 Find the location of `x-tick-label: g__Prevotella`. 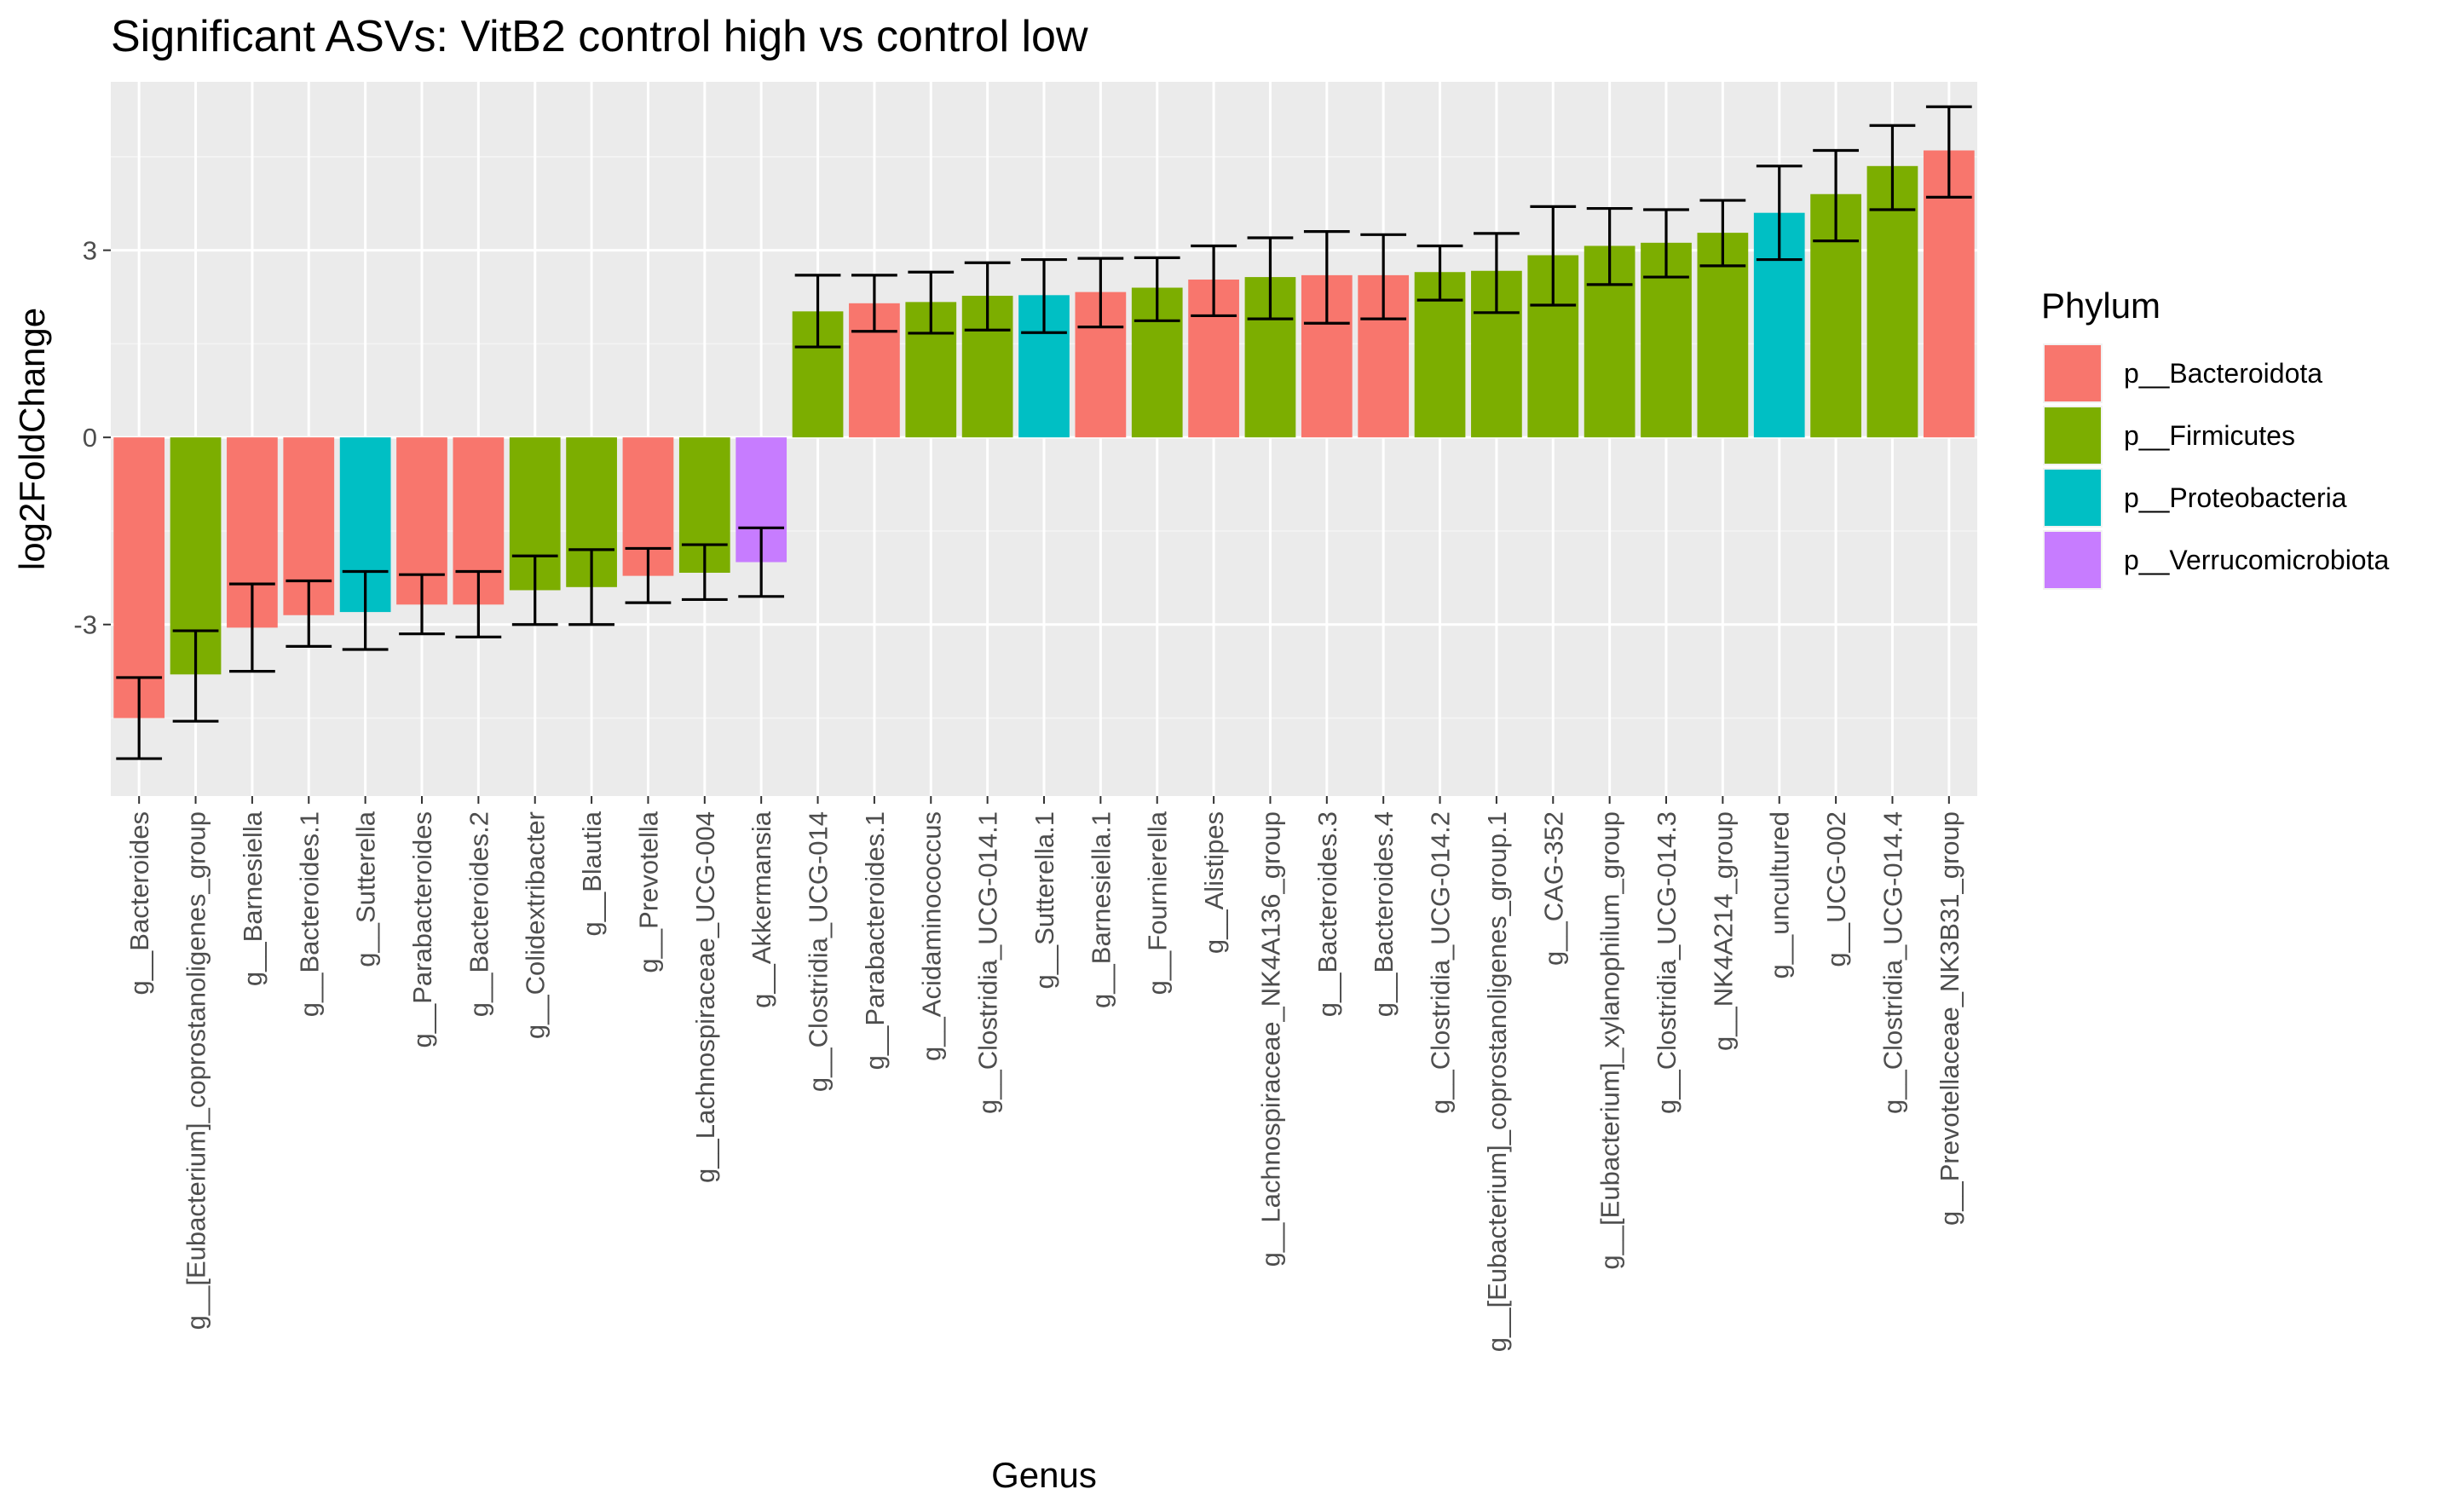

x-tick-label: g__Prevotella is located at coordinates (648, 891).